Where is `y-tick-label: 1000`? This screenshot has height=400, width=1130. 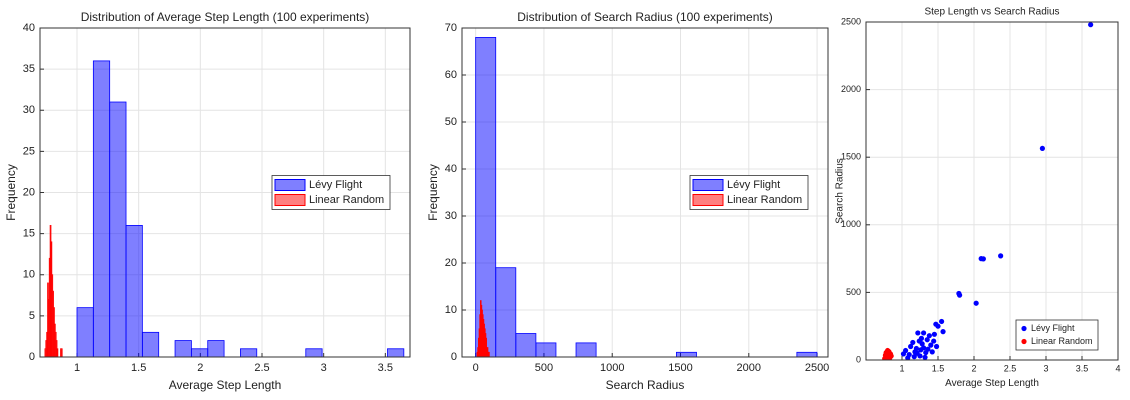
y-tick-label: 1000 is located at coordinates (851, 224).